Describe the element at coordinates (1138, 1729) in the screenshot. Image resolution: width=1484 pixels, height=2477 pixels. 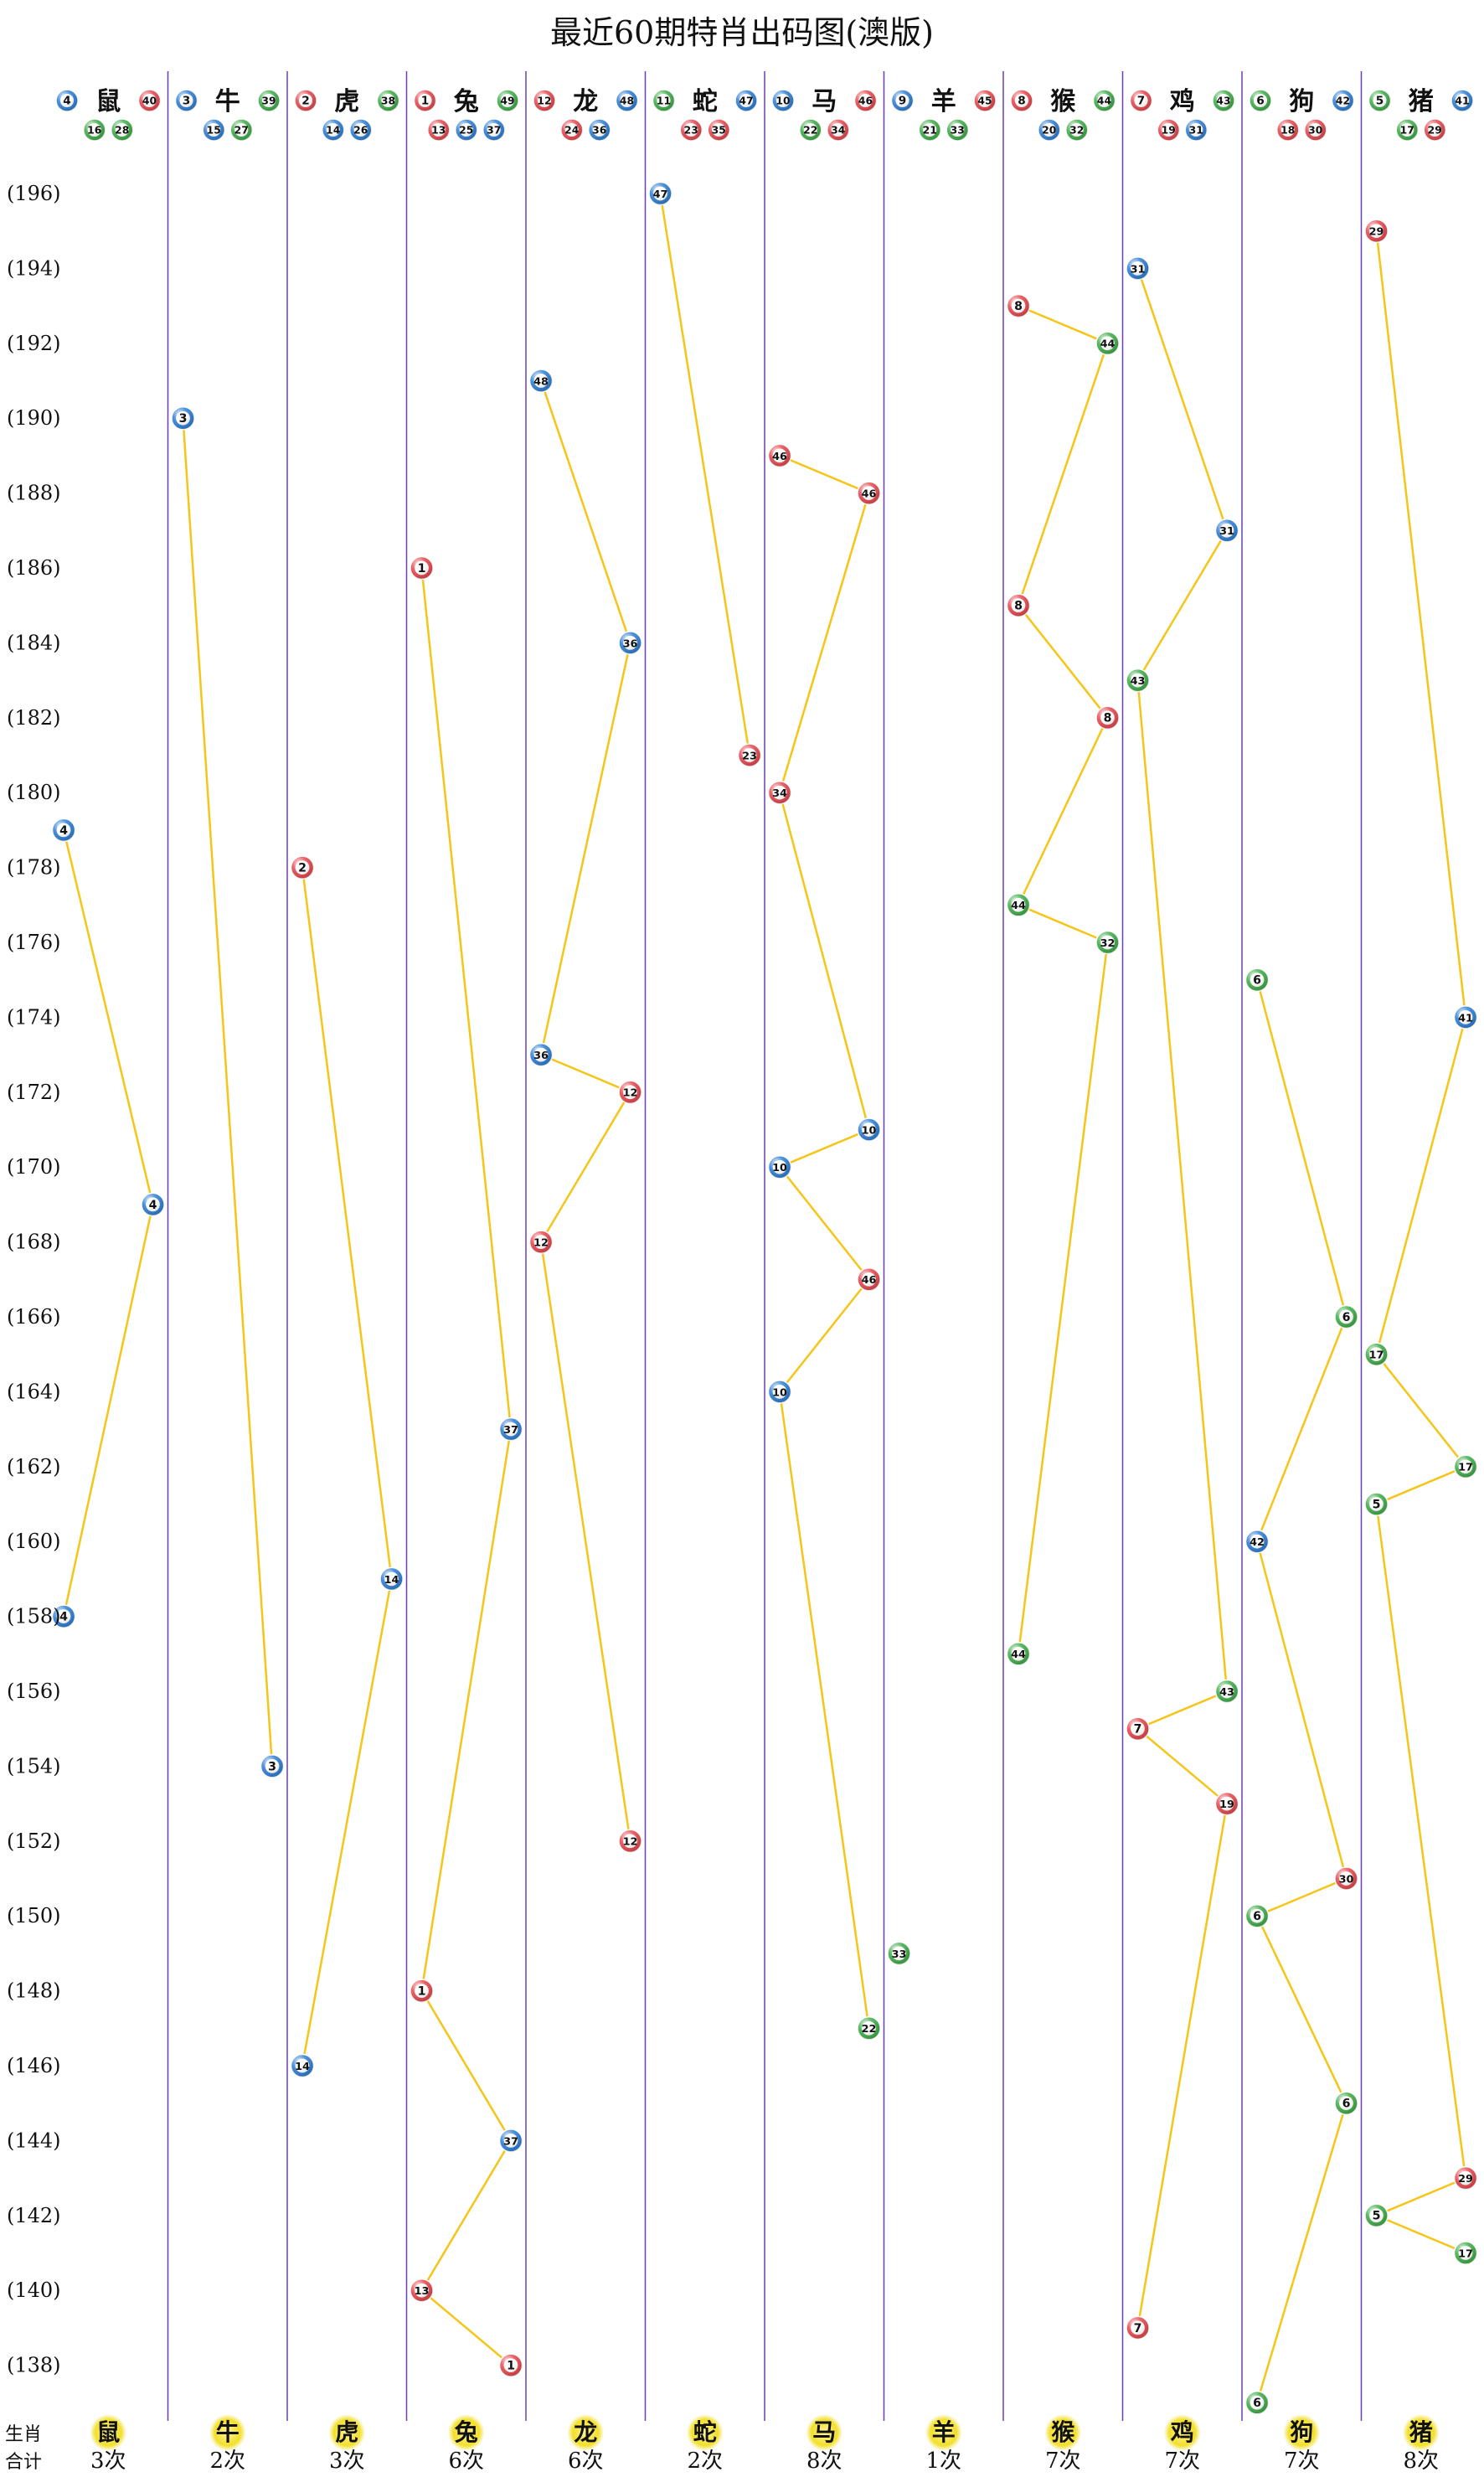
I see `ball-number: 7` at that location.